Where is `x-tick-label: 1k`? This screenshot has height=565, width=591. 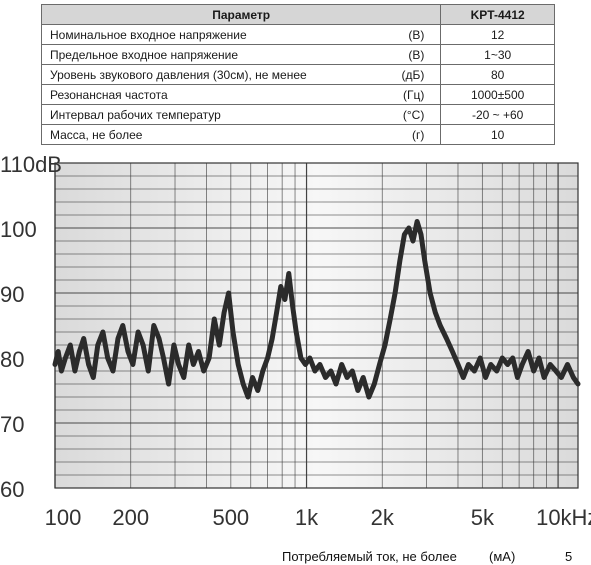
x-tick-label: 1k is located at coordinates (307, 517).